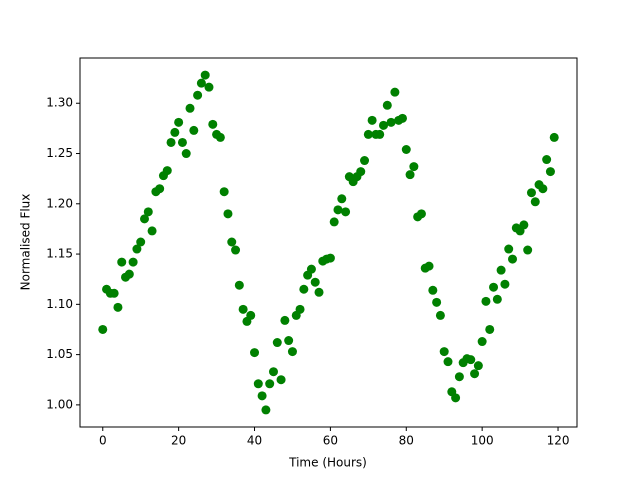  Describe the element at coordinates (482, 441) in the screenshot. I see `x-tick-label: 100` at that location.